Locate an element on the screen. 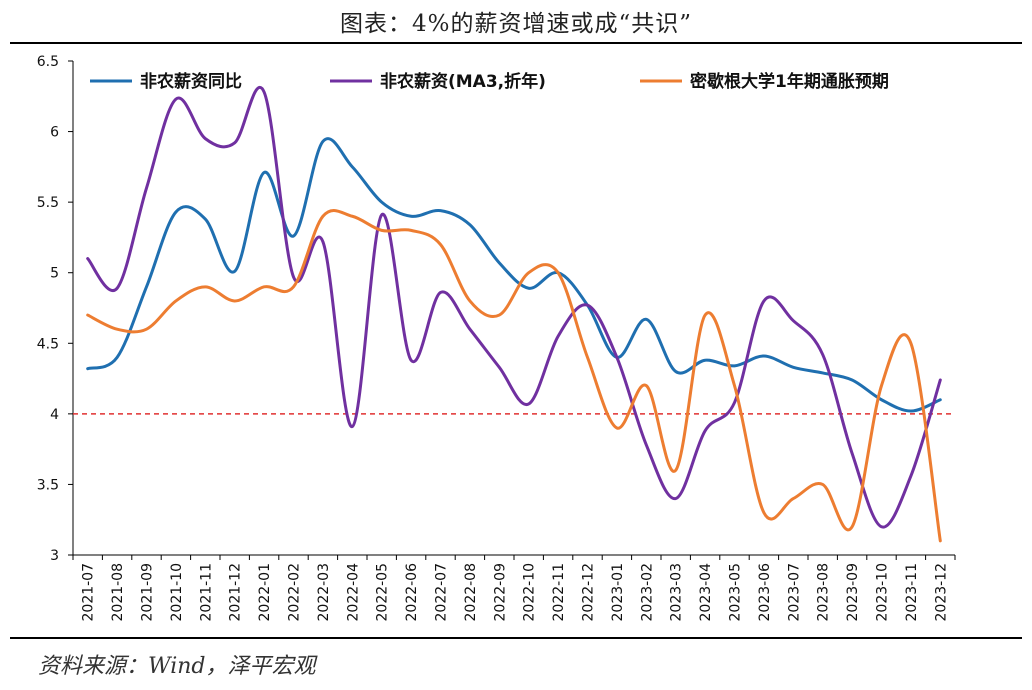  x-tick-label: 2021-10 is located at coordinates (177, 592).